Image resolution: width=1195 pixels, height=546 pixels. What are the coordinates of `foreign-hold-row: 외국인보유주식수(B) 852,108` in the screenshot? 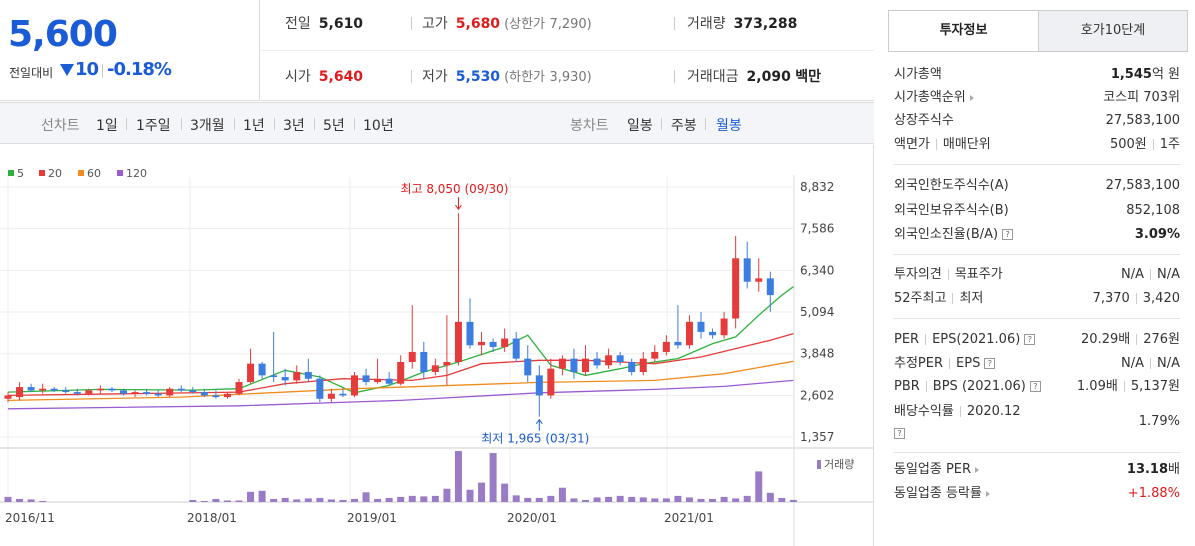 It's located at (1037, 211).